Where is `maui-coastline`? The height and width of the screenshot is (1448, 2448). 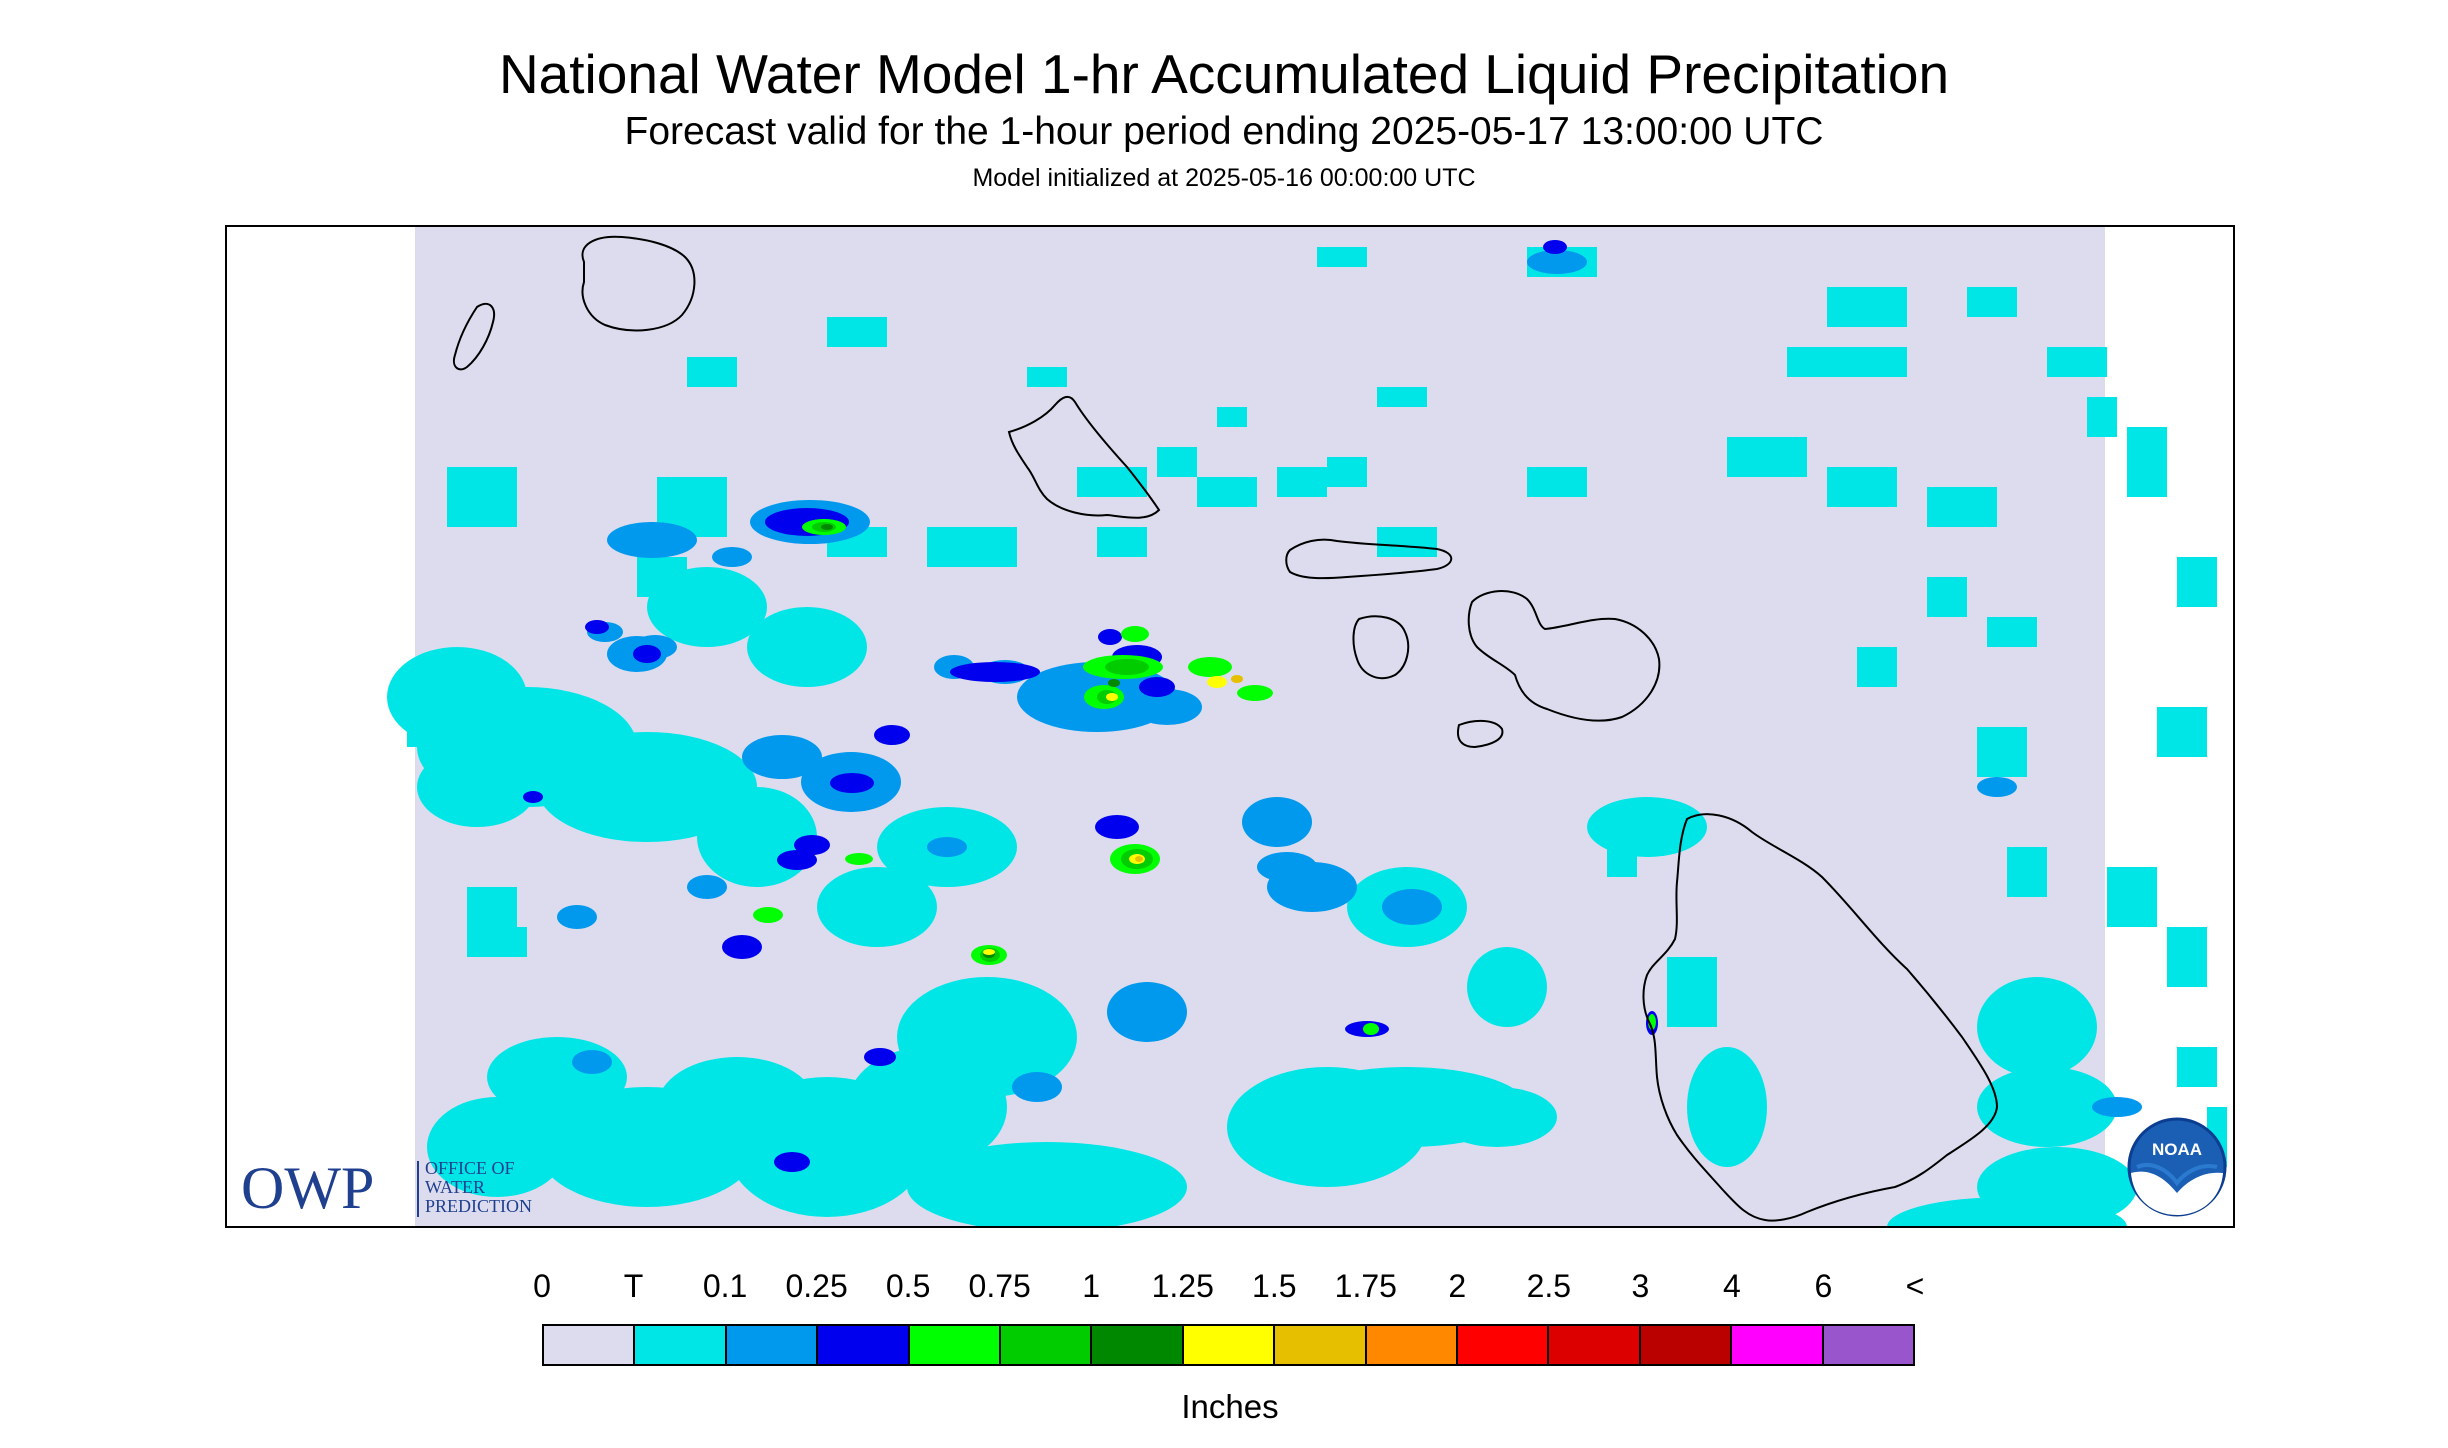
maui-coastline is located at coordinates (1564, 656).